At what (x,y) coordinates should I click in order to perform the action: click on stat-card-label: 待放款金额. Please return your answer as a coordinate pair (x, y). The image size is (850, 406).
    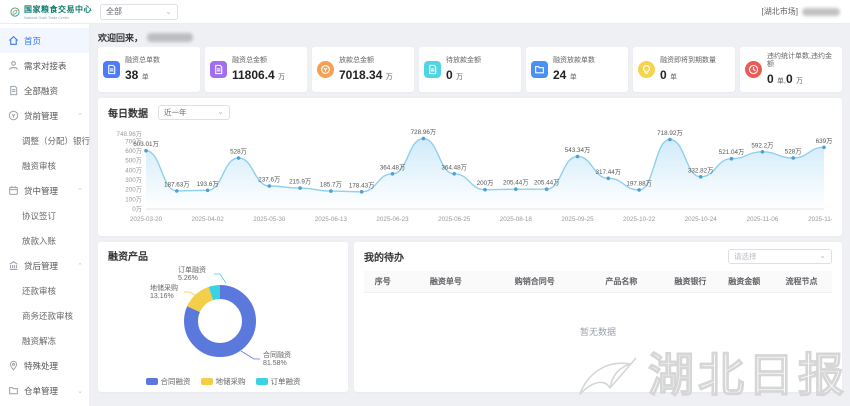
    Looking at the image, I should click on (463, 61).